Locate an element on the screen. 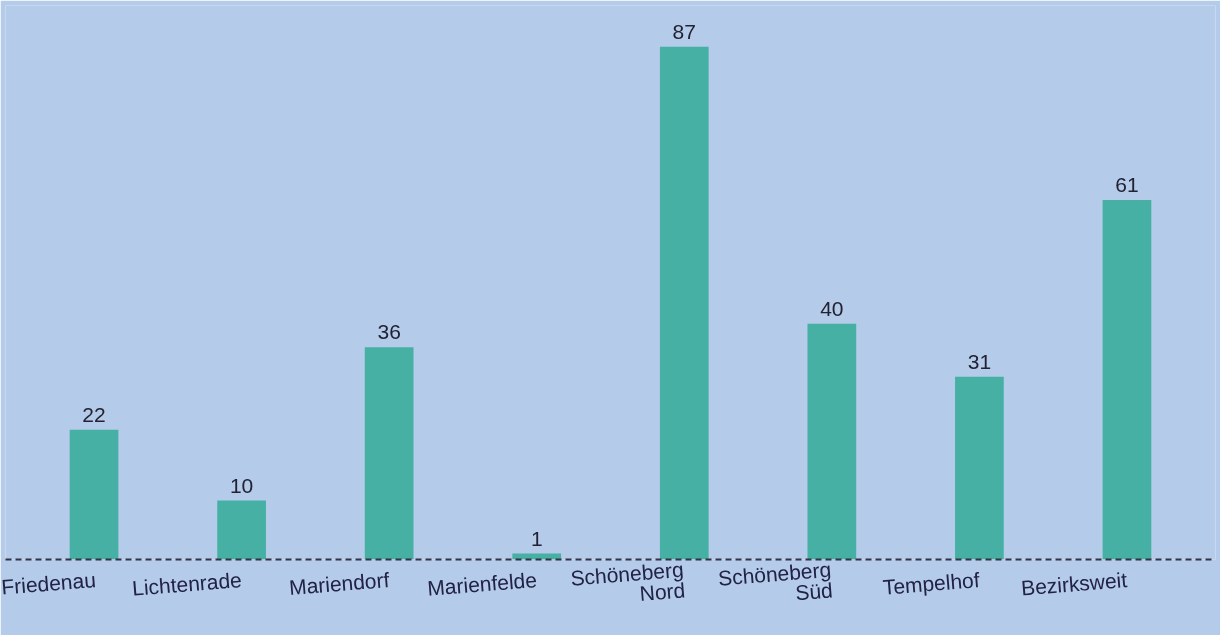 Image resolution: width=1220 pixels, height=635 pixels. data-label: 31 is located at coordinates (979, 361).